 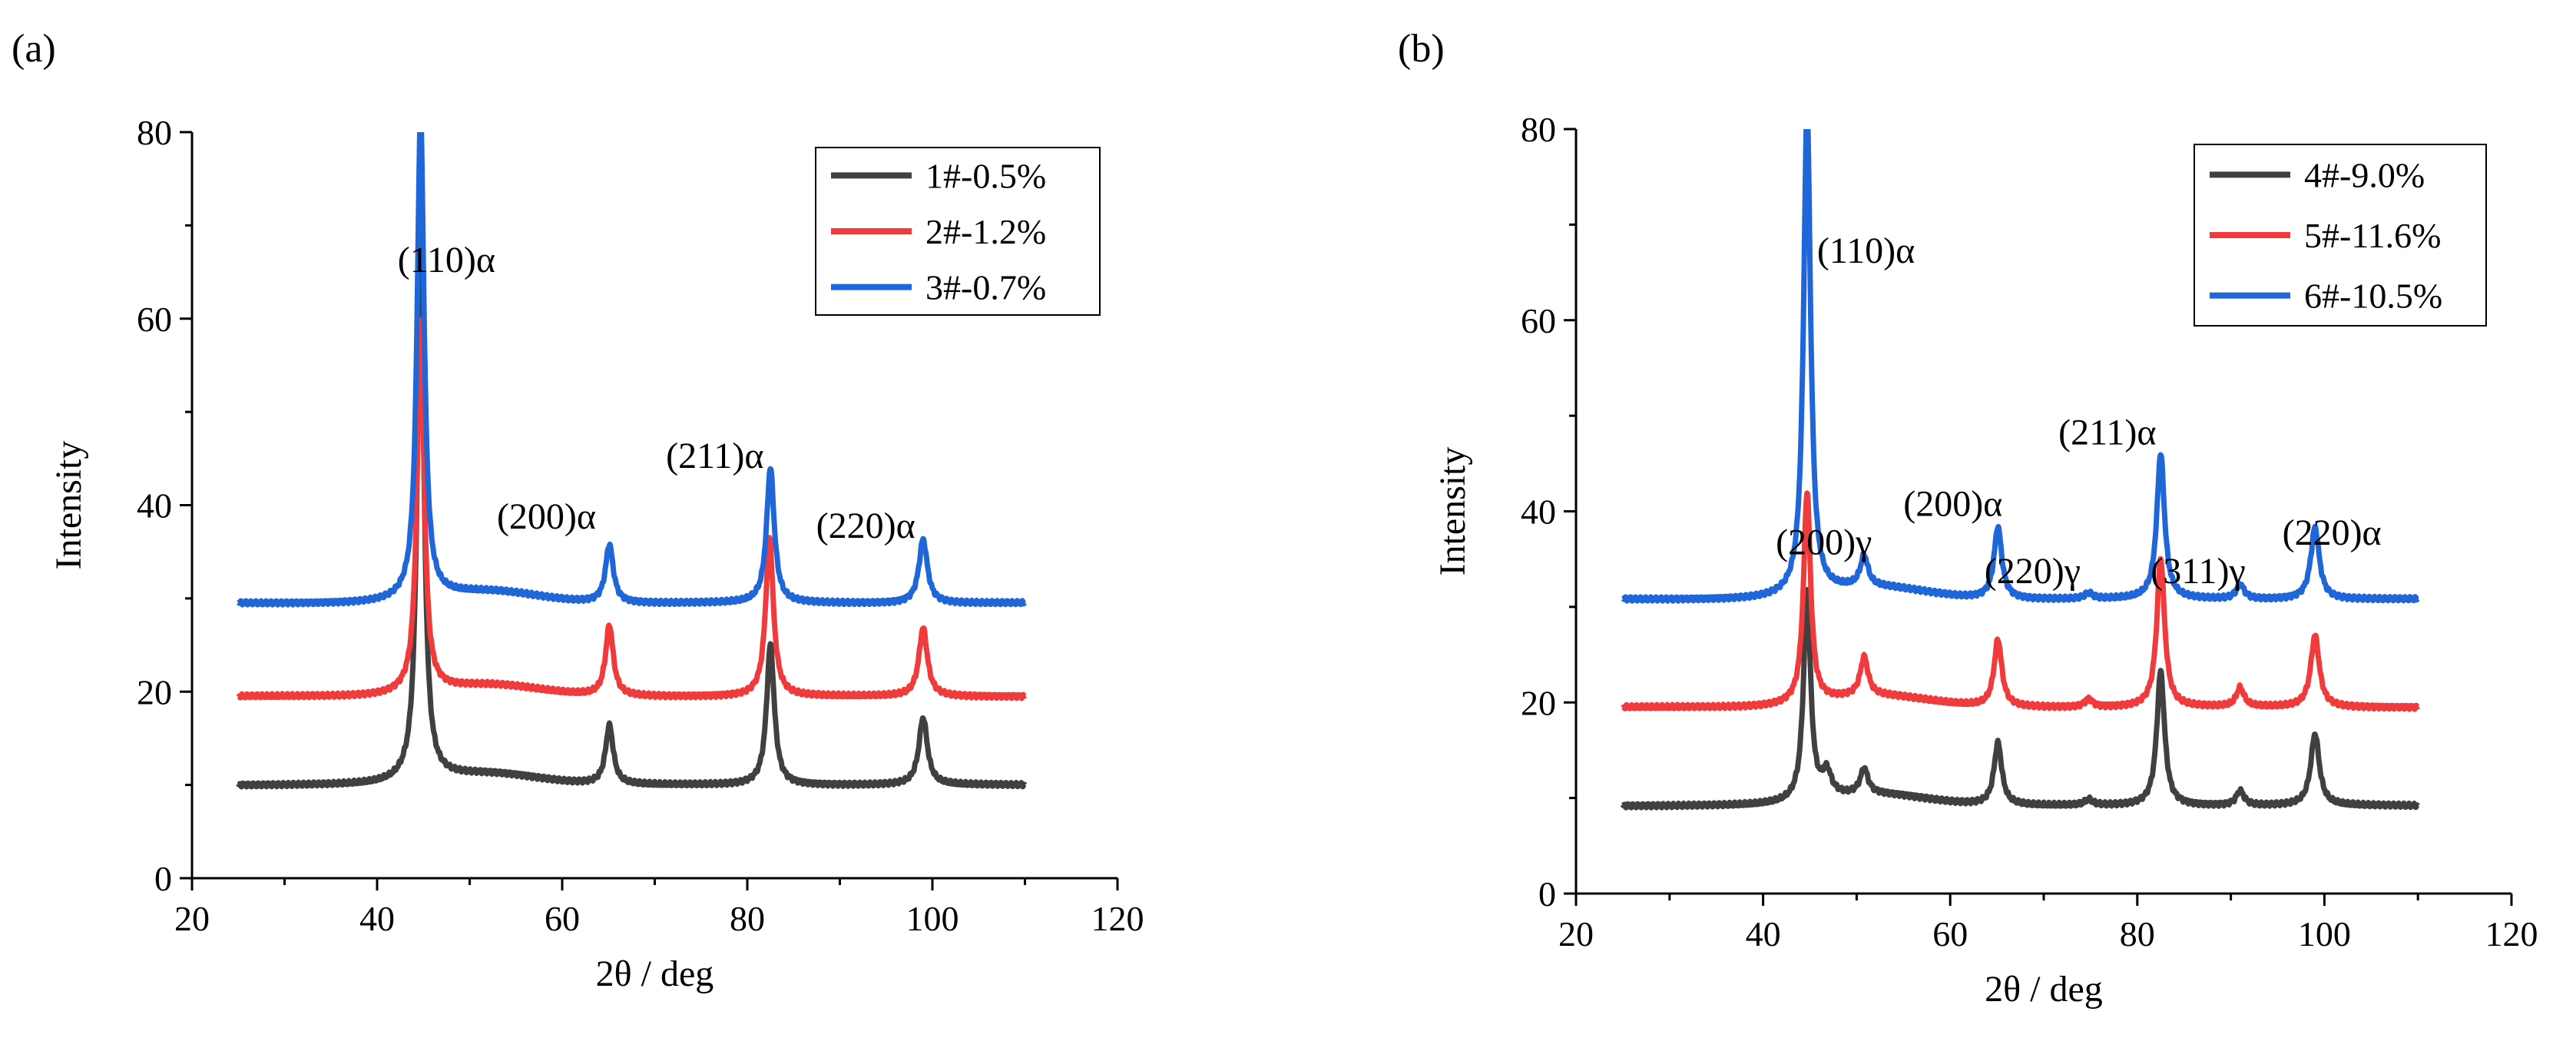 I want to click on legend-label-2: 5#-11.6%, so click(x=2372, y=235).